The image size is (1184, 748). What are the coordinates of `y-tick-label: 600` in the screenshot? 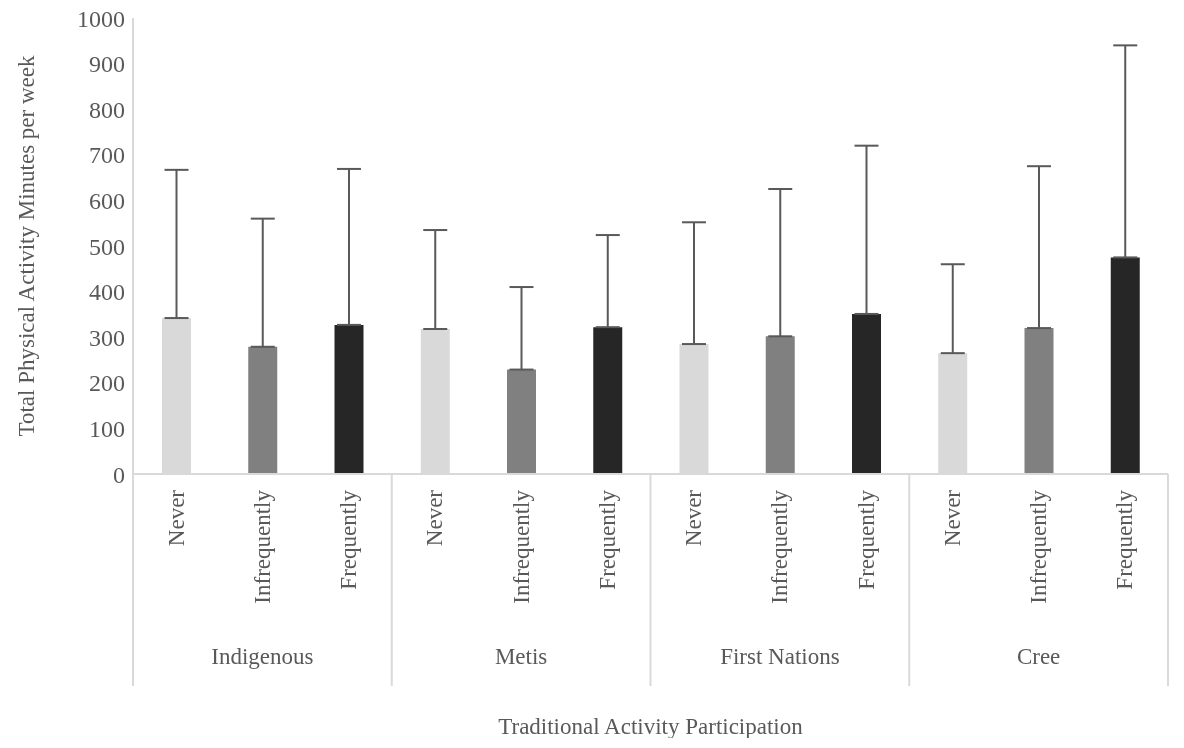 It's located at (107, 200).